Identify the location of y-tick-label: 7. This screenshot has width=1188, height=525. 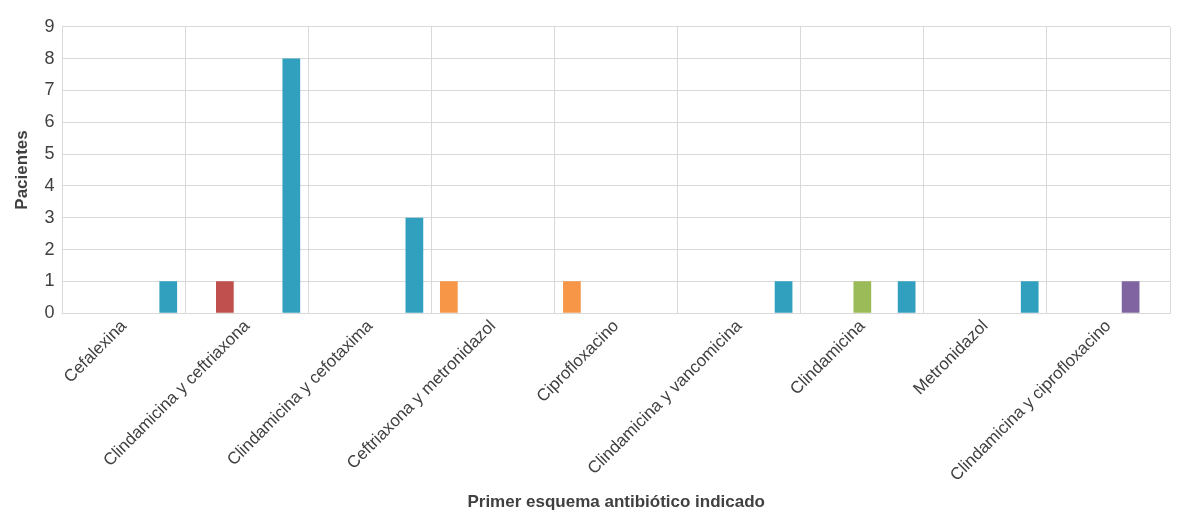
(49, 89).